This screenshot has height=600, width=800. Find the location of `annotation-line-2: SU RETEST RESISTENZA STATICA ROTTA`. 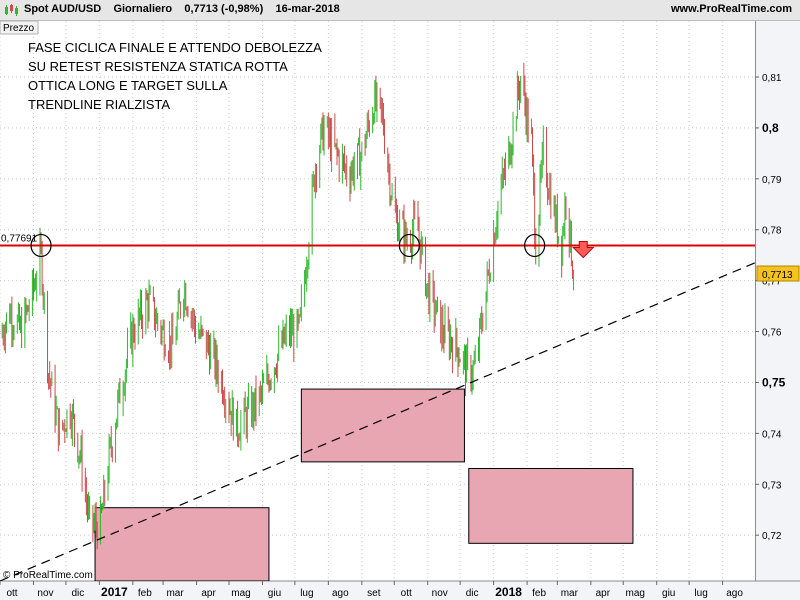

annotation-line-2: SU RETEST RESISTENZA STATICA ROTTA is located at coordinates (158, 66).